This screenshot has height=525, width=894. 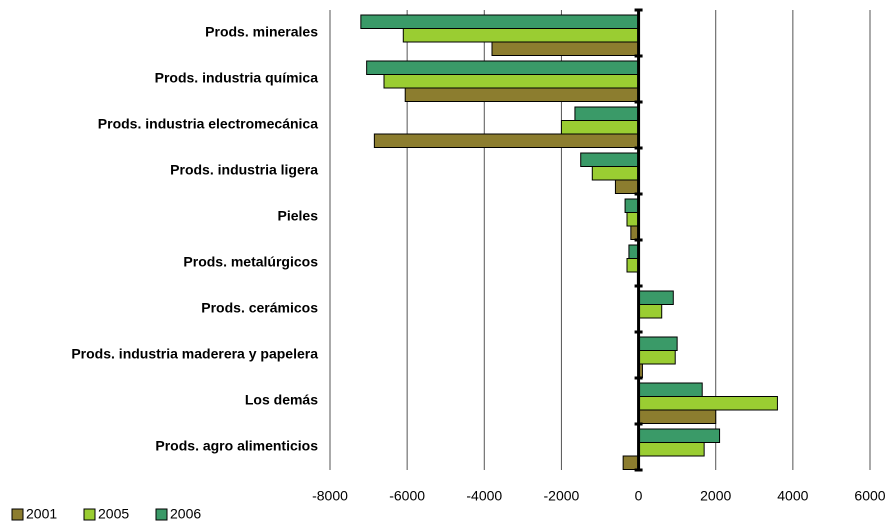 What do you see at coordinates (792, 496) in the screenshot?
I see `x-tick-label: 4000` at bounding box center [792, 496].